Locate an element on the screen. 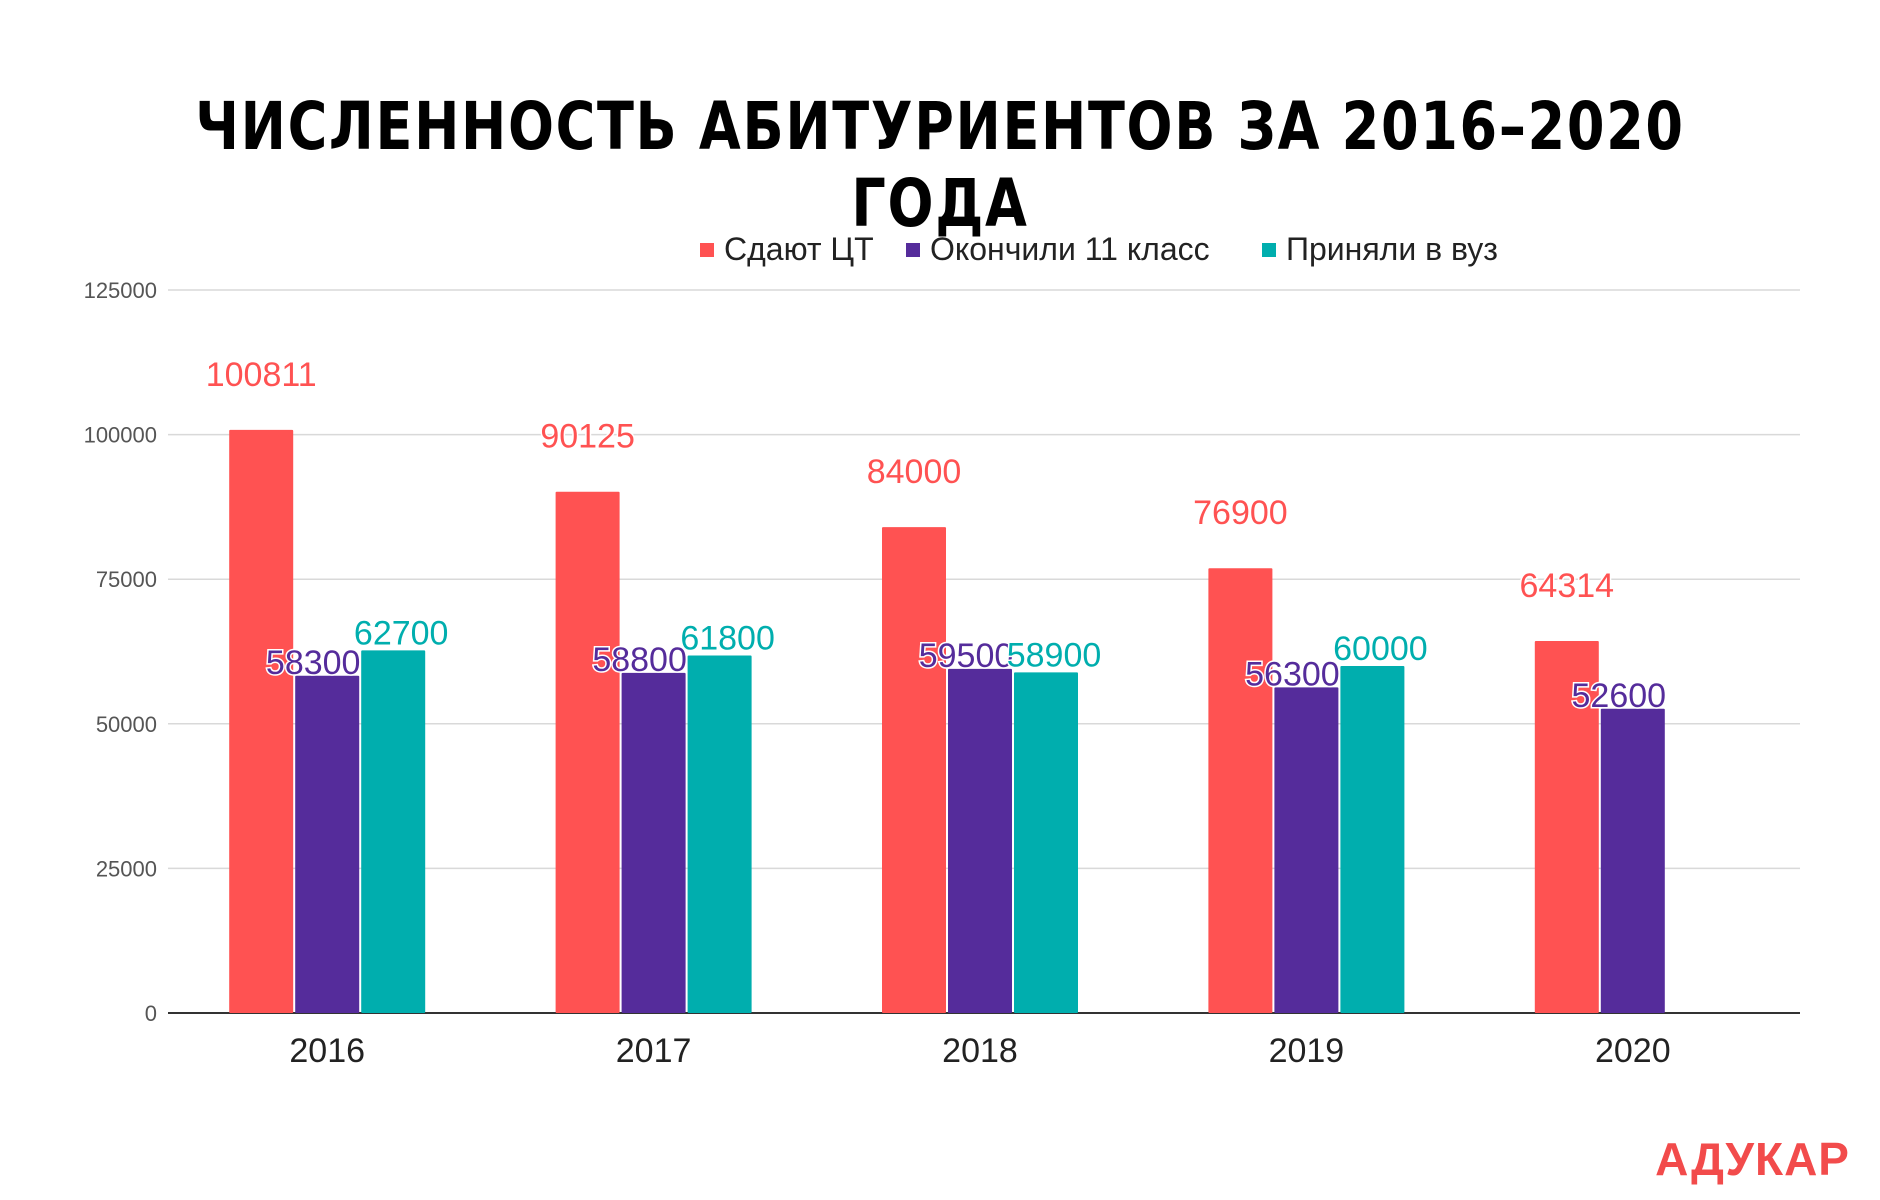  legend: Сдают ЦТ Окончили 11 класс Приняли в вуз is located at coordinates (1099, 249).